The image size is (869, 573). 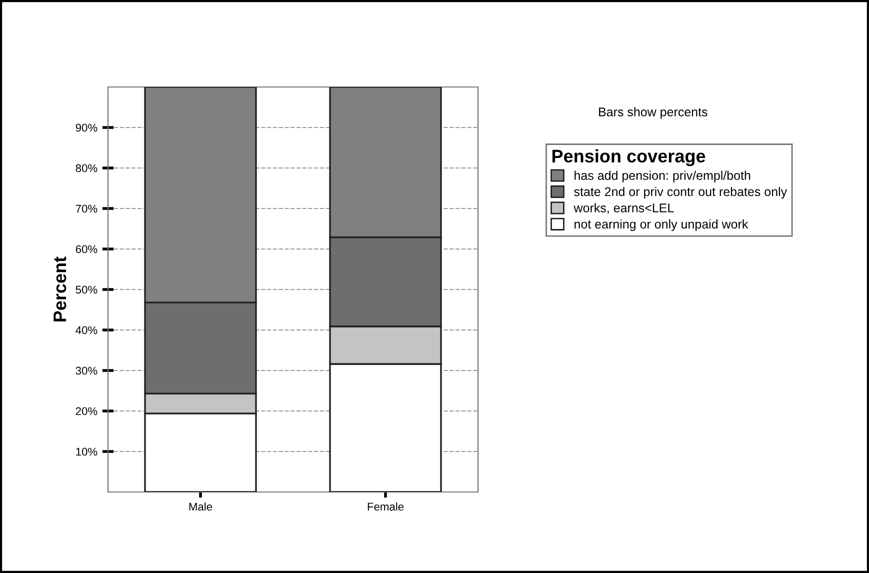 What do you see at coordinates (87, 370) in the screenshot?
I see `y-tick-label: 30%` at bounding box center [87, 370].